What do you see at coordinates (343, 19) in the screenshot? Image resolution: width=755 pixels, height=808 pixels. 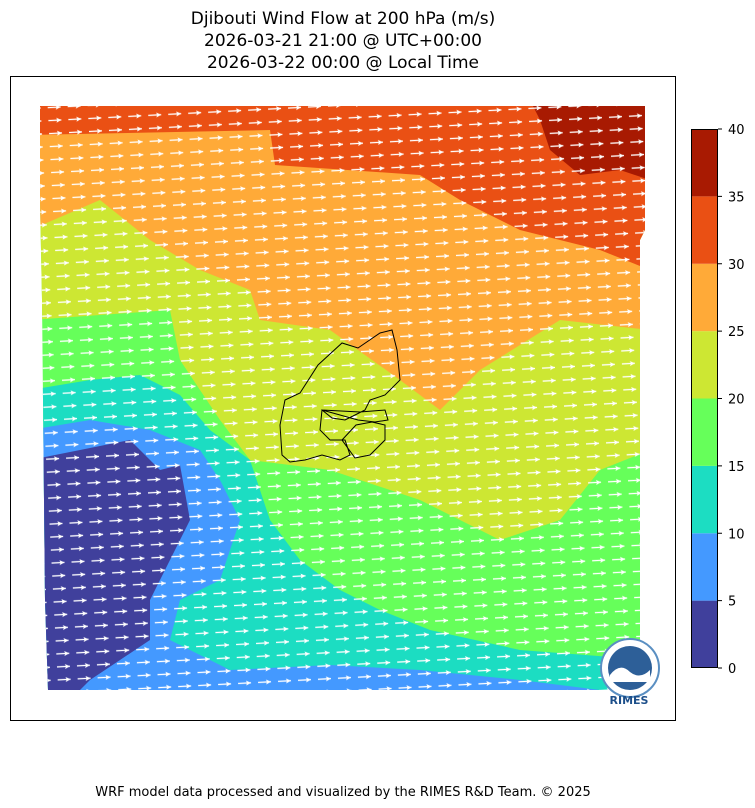 I see `title-line: Djibouti Wind Flow at 200 hPa (m/s)` at bounding box center [343, 19].